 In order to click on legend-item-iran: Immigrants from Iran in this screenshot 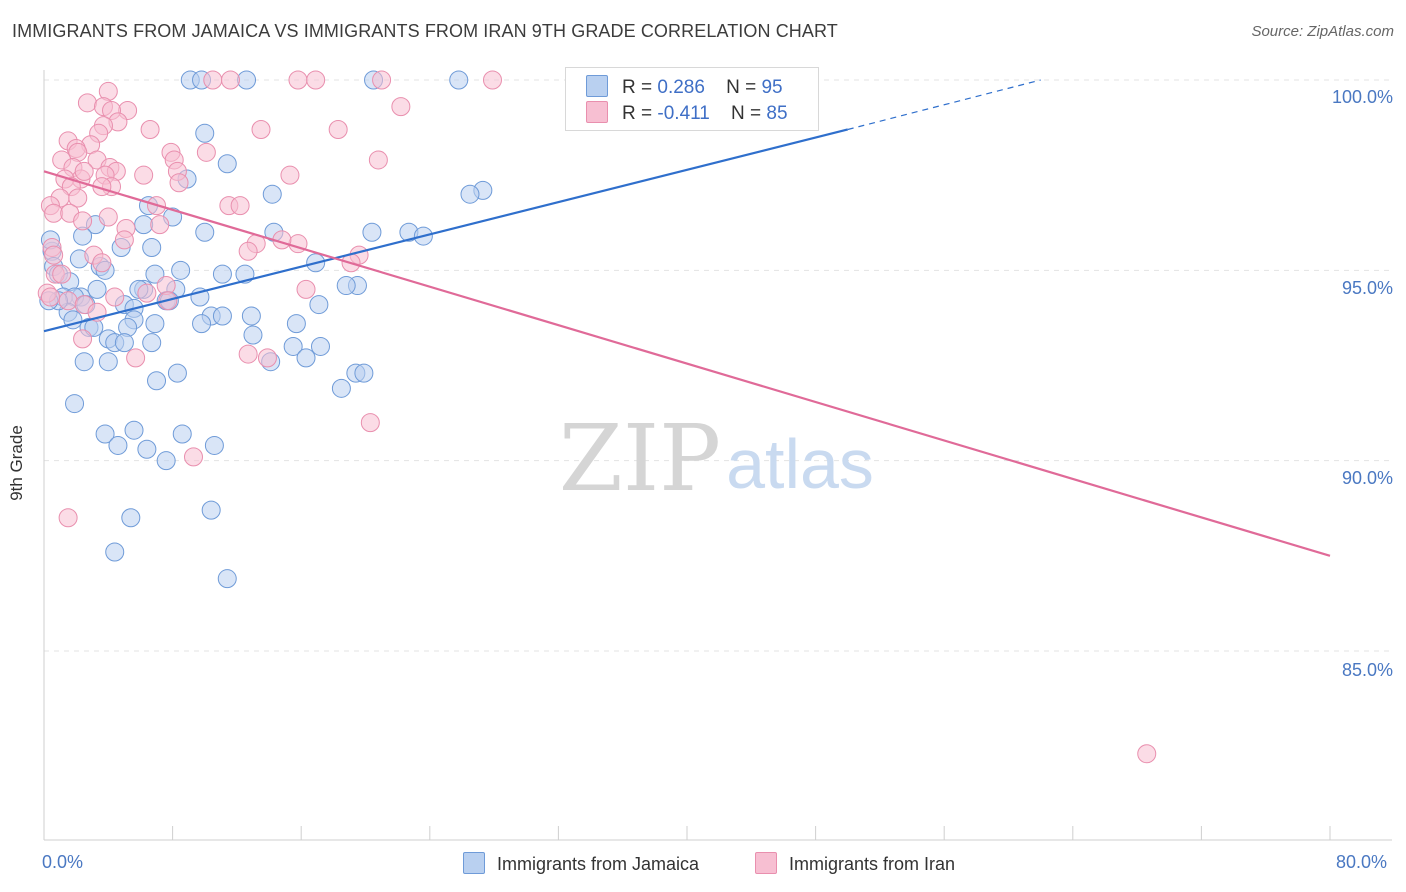, I will do `click(855, 863)`.